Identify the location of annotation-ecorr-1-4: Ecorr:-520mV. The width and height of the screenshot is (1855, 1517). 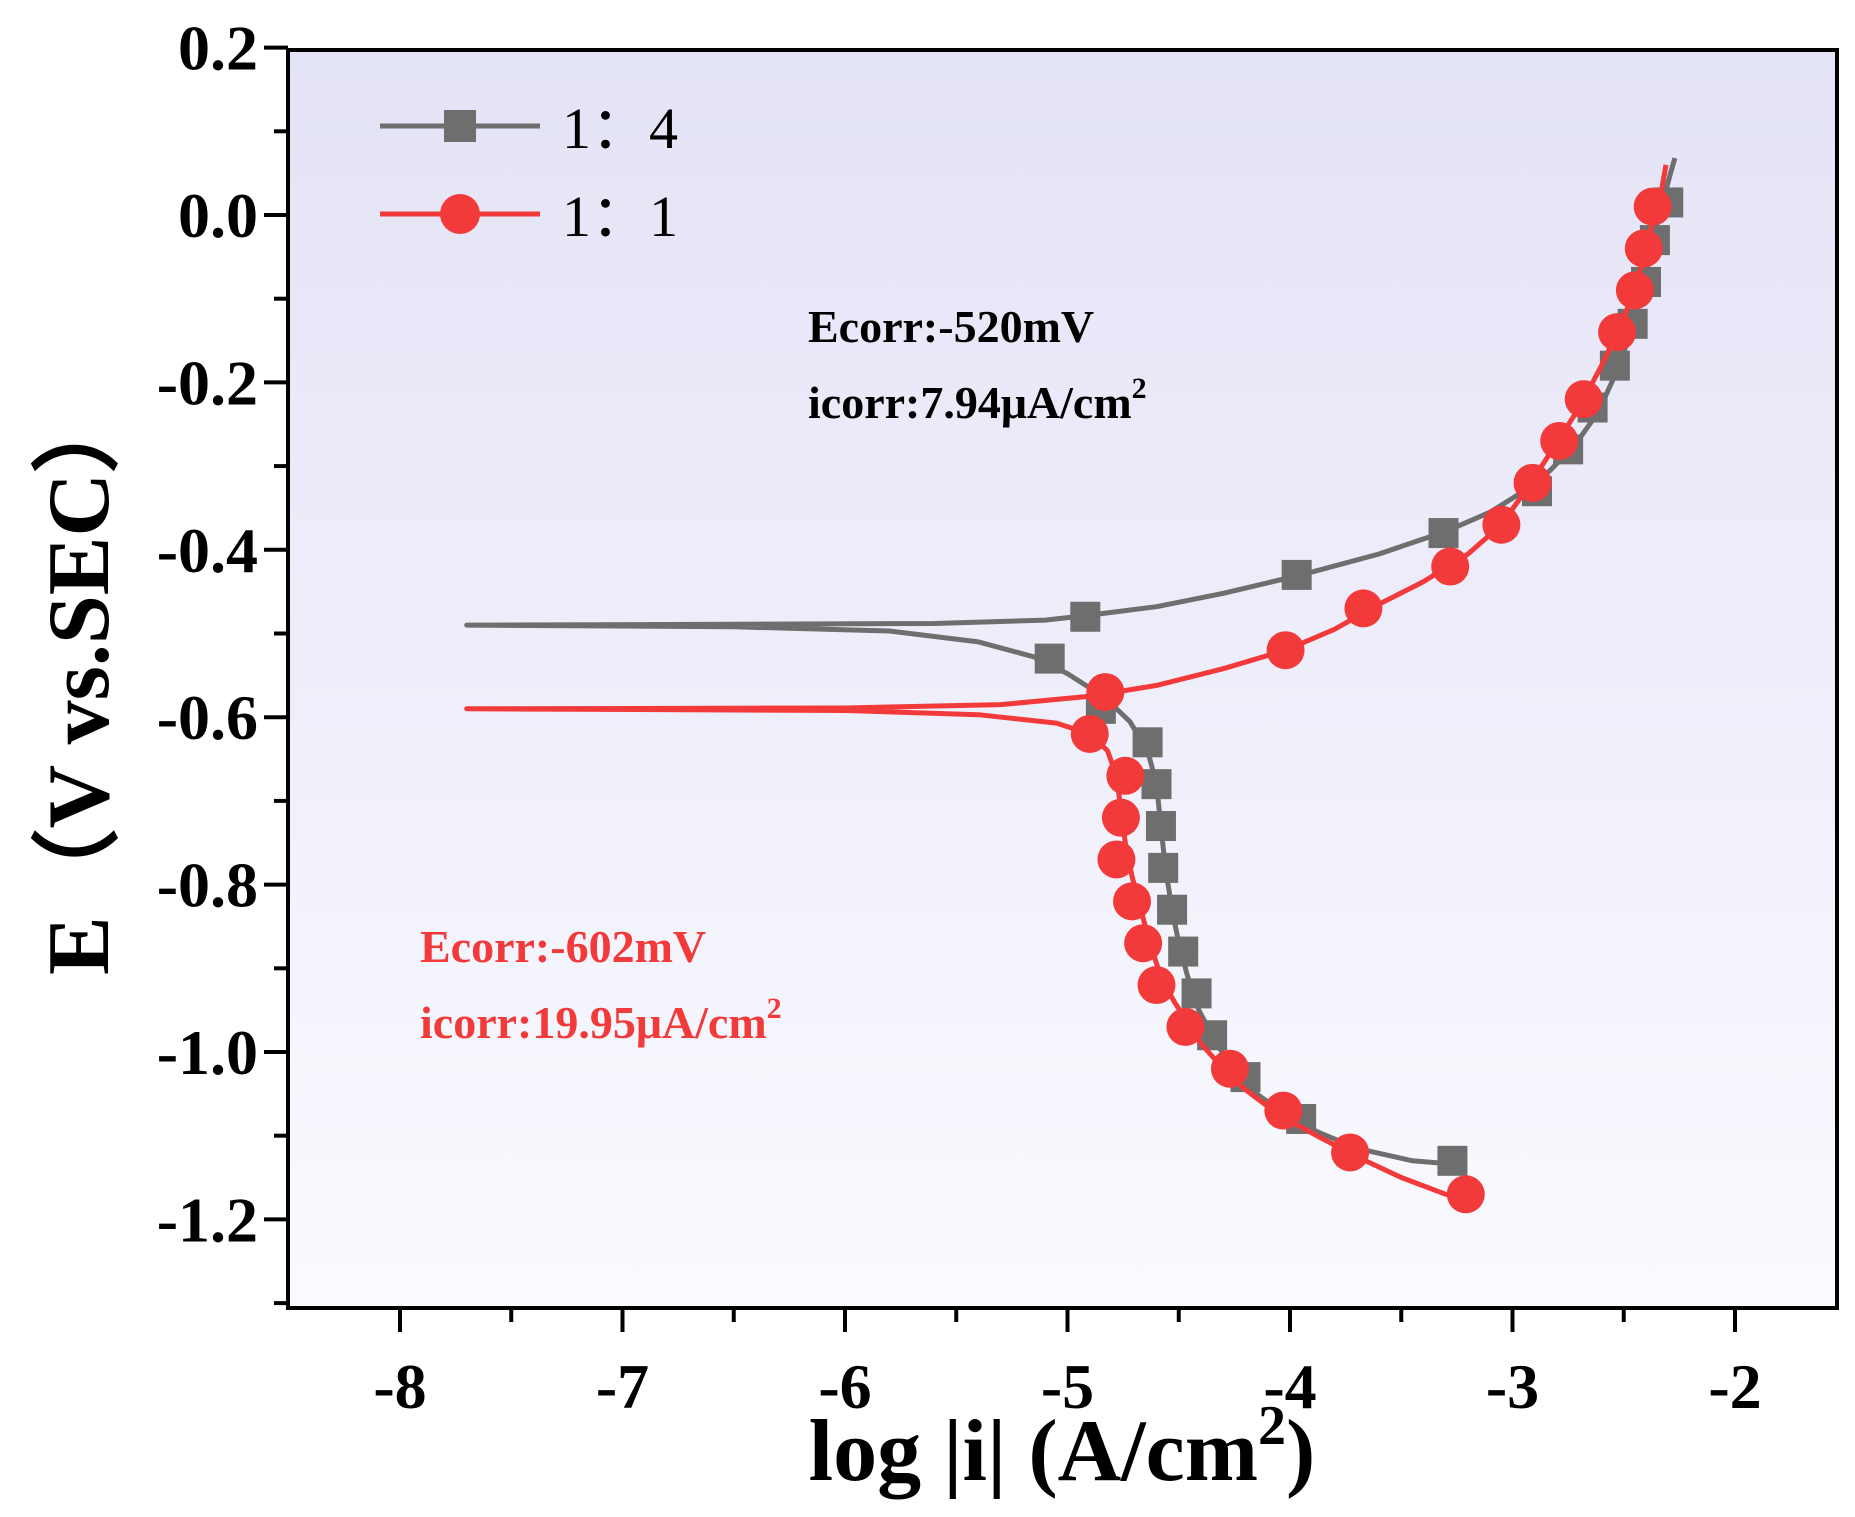
(951, 326).